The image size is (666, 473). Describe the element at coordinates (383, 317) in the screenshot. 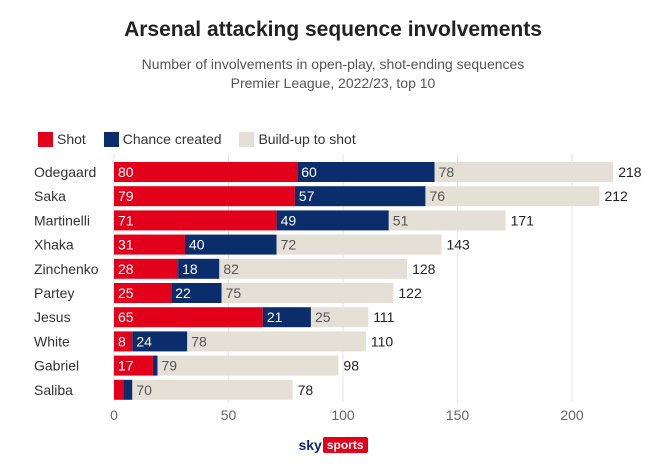

I see `total-label-jesus: 111` at that location.